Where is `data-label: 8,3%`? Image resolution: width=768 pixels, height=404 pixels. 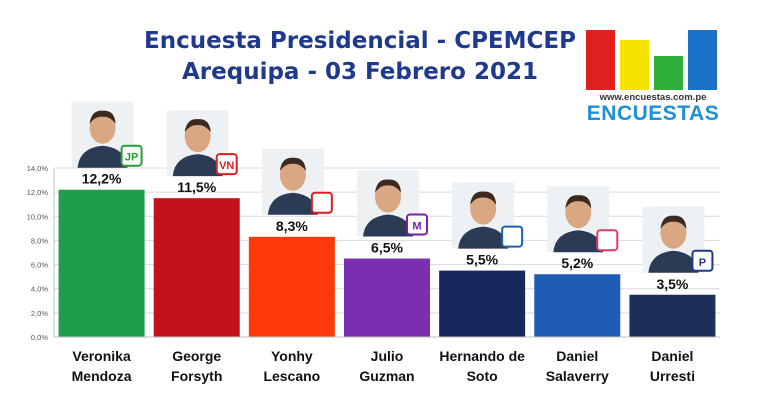 data-label: 8,3% is located at coordinates (292, 226).